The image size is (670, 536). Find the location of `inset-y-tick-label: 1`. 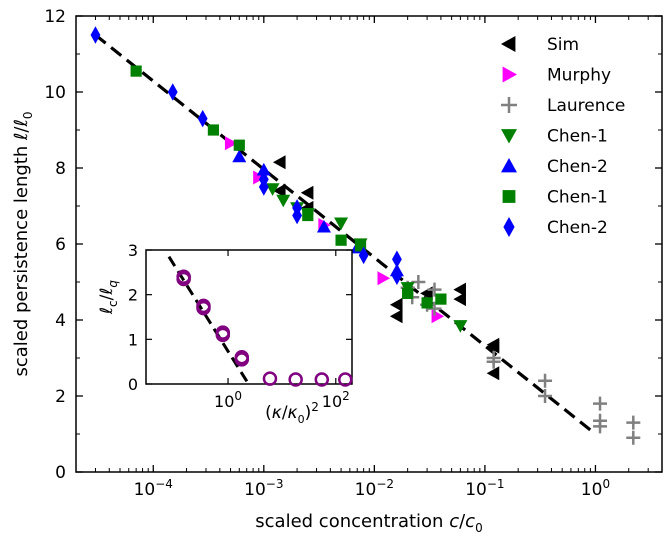

inset-y-tick-label: 1 is located at coordinates (133, 339).